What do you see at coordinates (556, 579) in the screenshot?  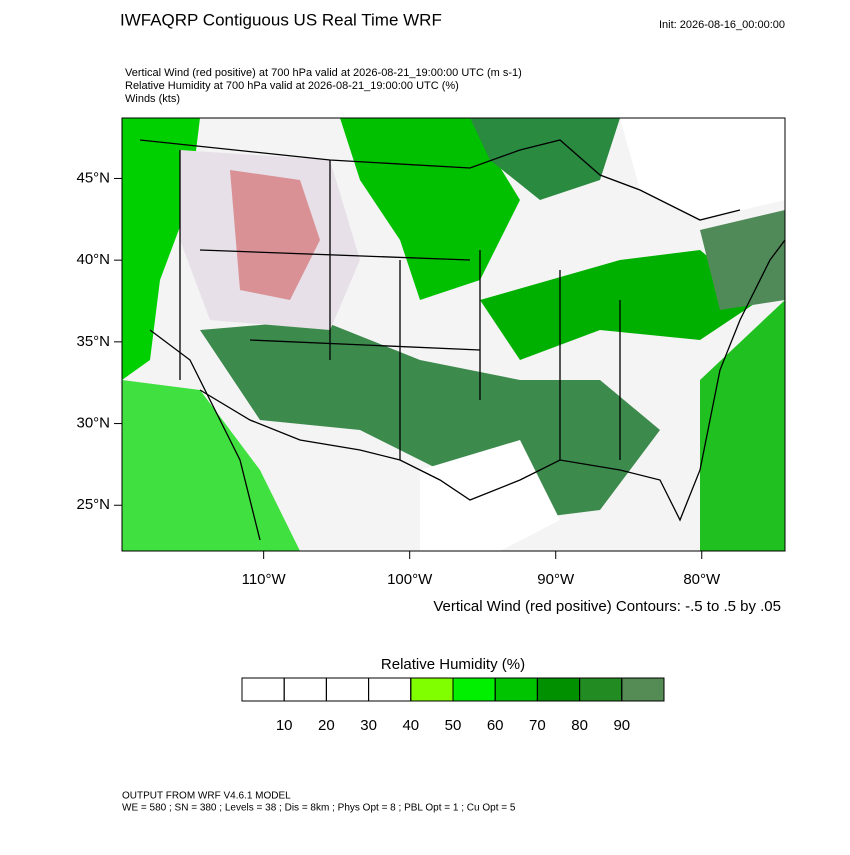 I see `x-tick-label: 90°W` at bounding box center [556, 579].